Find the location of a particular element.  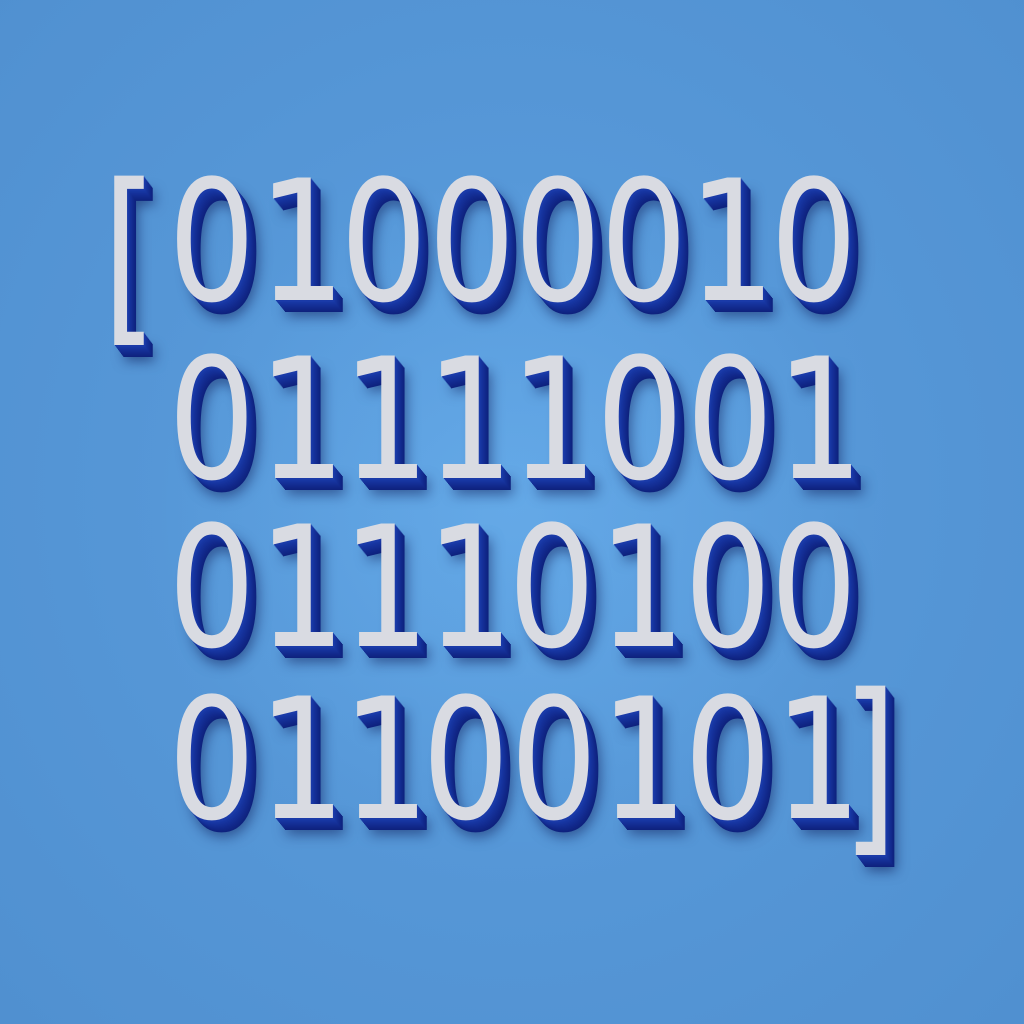

close-bracket: ] is located at coordinates (870, 764).